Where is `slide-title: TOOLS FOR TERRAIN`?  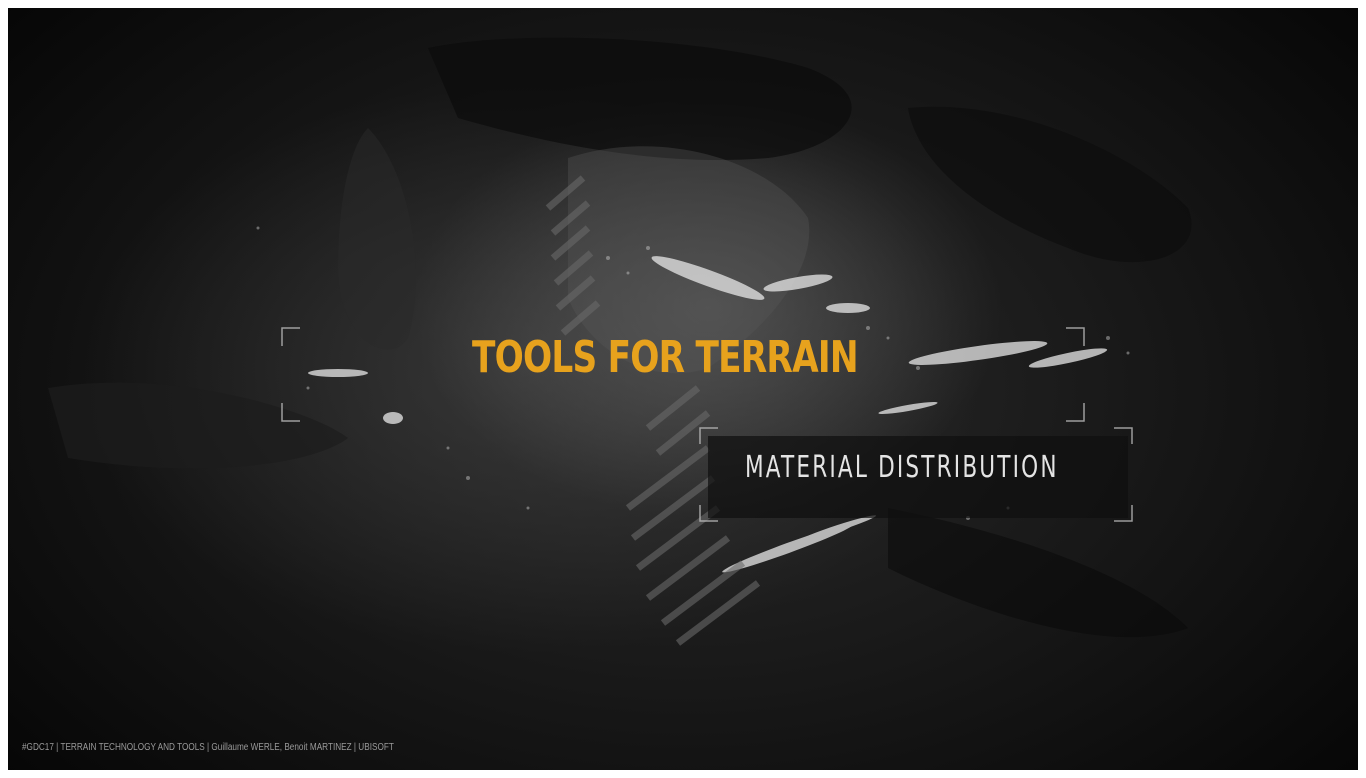 slide-title: TOOLS FOR TERRAIN is located at coordinates (665, 357).